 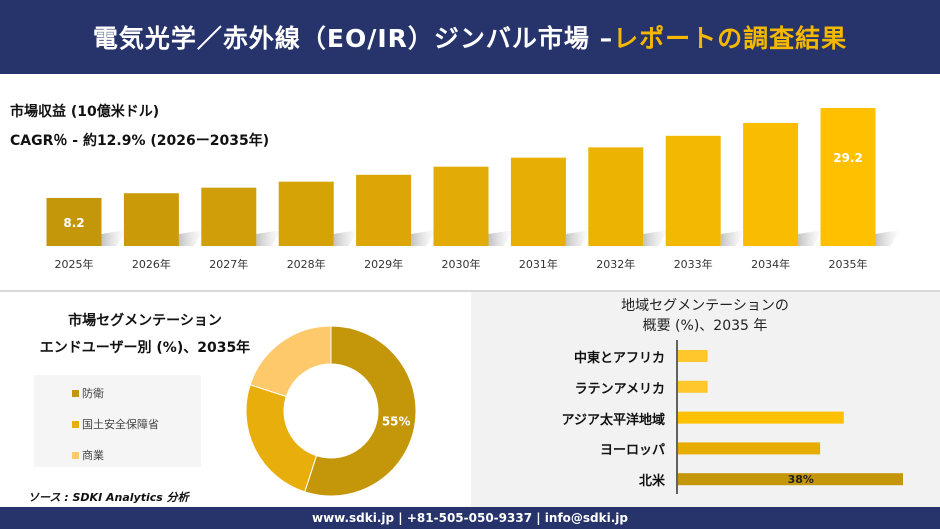 I want to click on donut-legend: 防衛国土安全保障省 商業, so click(x=117, y=421).